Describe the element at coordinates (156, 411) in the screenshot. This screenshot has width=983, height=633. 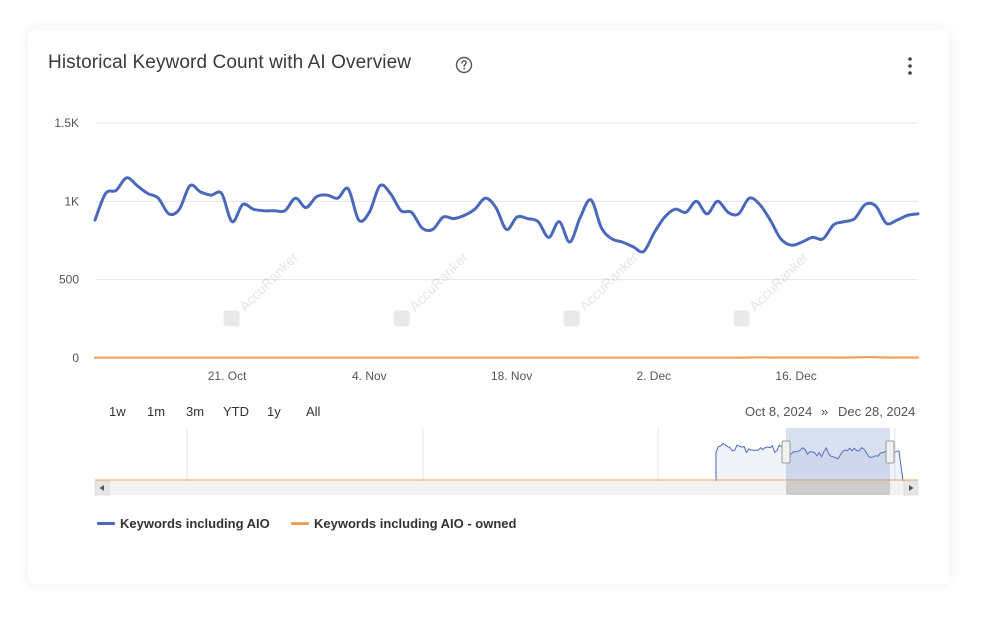
I see `range-button-1m: 1m` at that location.